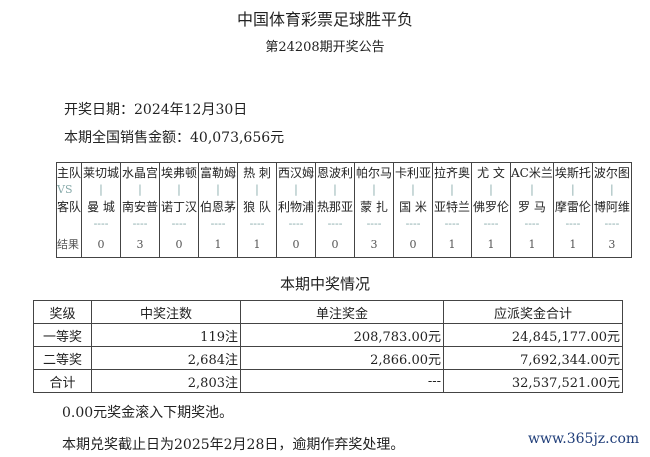 The width and height of the screenshot is (650, 457). Describe the element at coordinates (532, 171) in the screenshot. I see `home-team: AC米兰` at that location.